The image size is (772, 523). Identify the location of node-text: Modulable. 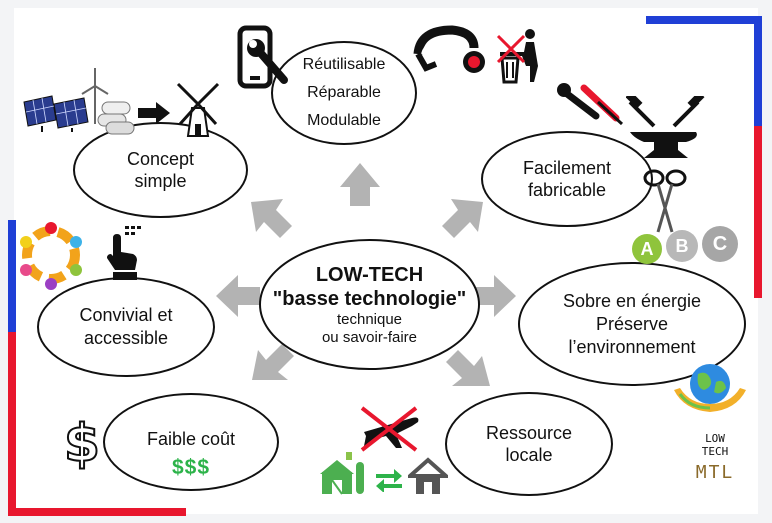
(344, 120).